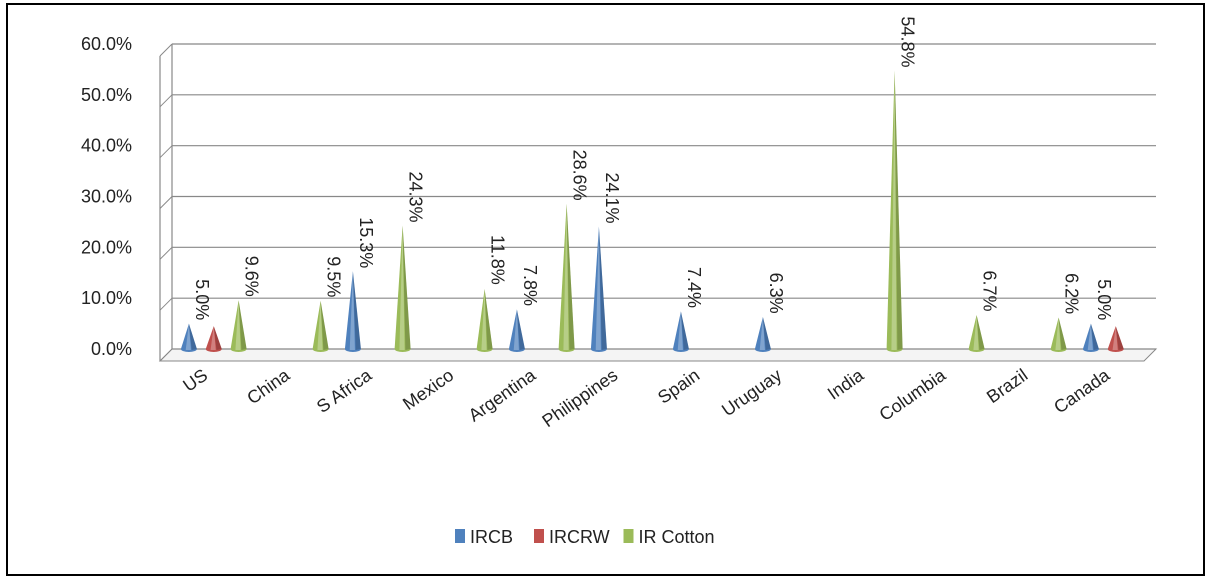 This screenshot has height=582, width=1217. I want to click on y-tick-label: 50.0%, so click(106, 95).